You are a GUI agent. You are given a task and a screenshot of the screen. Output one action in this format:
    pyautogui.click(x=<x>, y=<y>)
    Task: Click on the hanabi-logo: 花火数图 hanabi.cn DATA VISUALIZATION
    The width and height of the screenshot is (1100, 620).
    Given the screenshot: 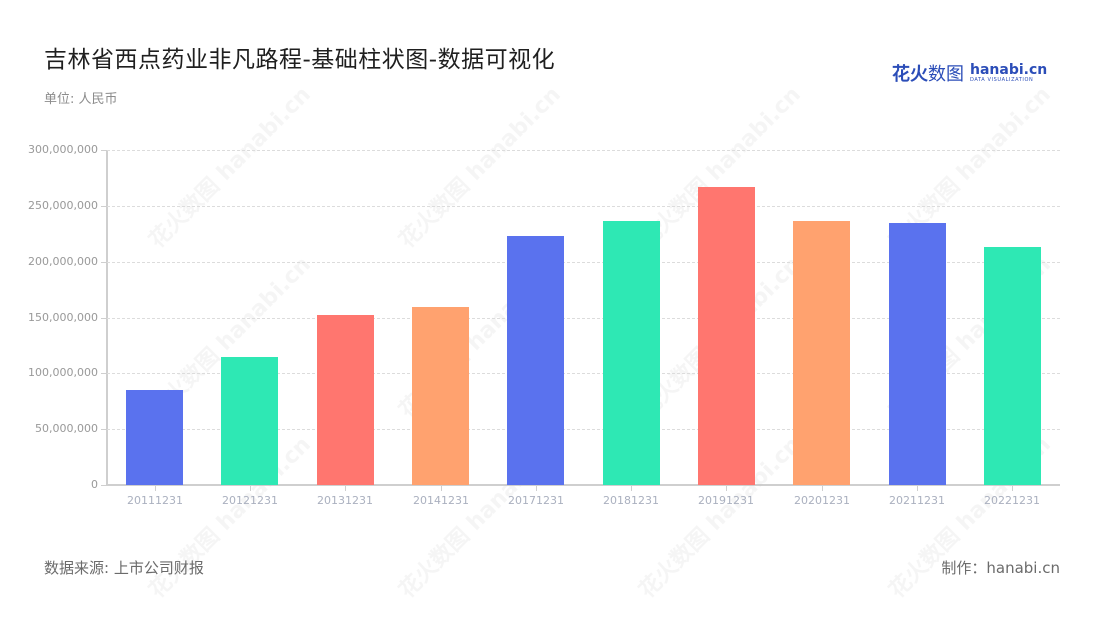 What is the action you would take?
    pyautogui.click(x=969, y=73)
    